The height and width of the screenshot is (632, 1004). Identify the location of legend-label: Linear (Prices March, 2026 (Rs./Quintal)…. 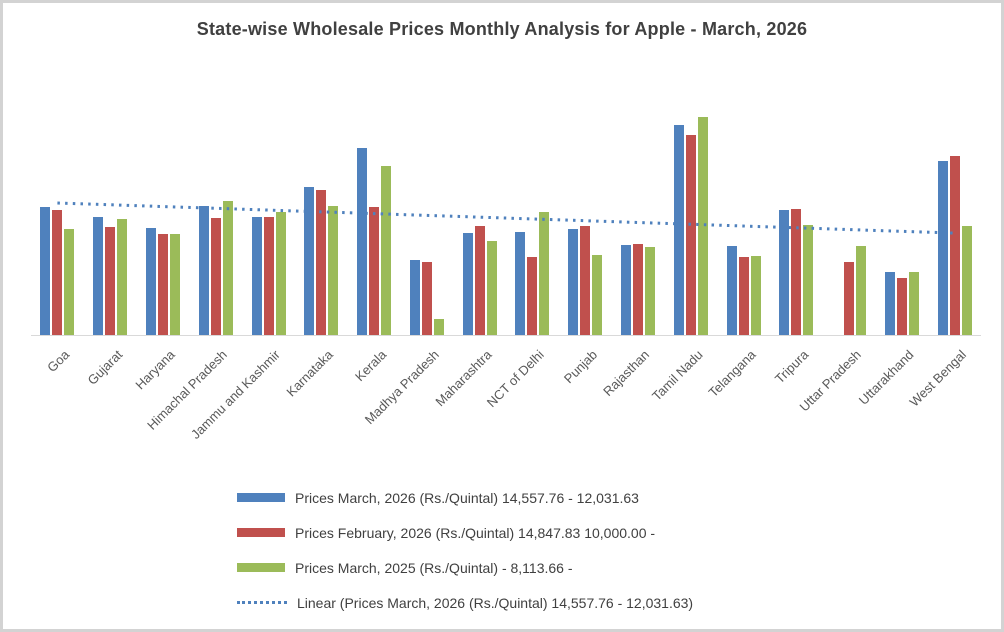
(495, 602).